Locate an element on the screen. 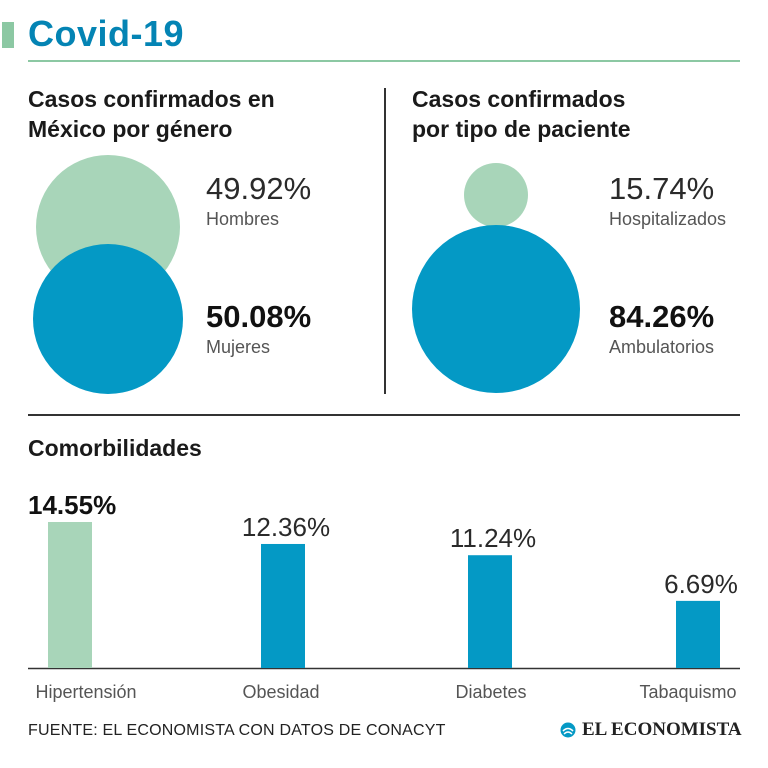  bar-value-label: 11.24% is located at coordinates (493, 538).